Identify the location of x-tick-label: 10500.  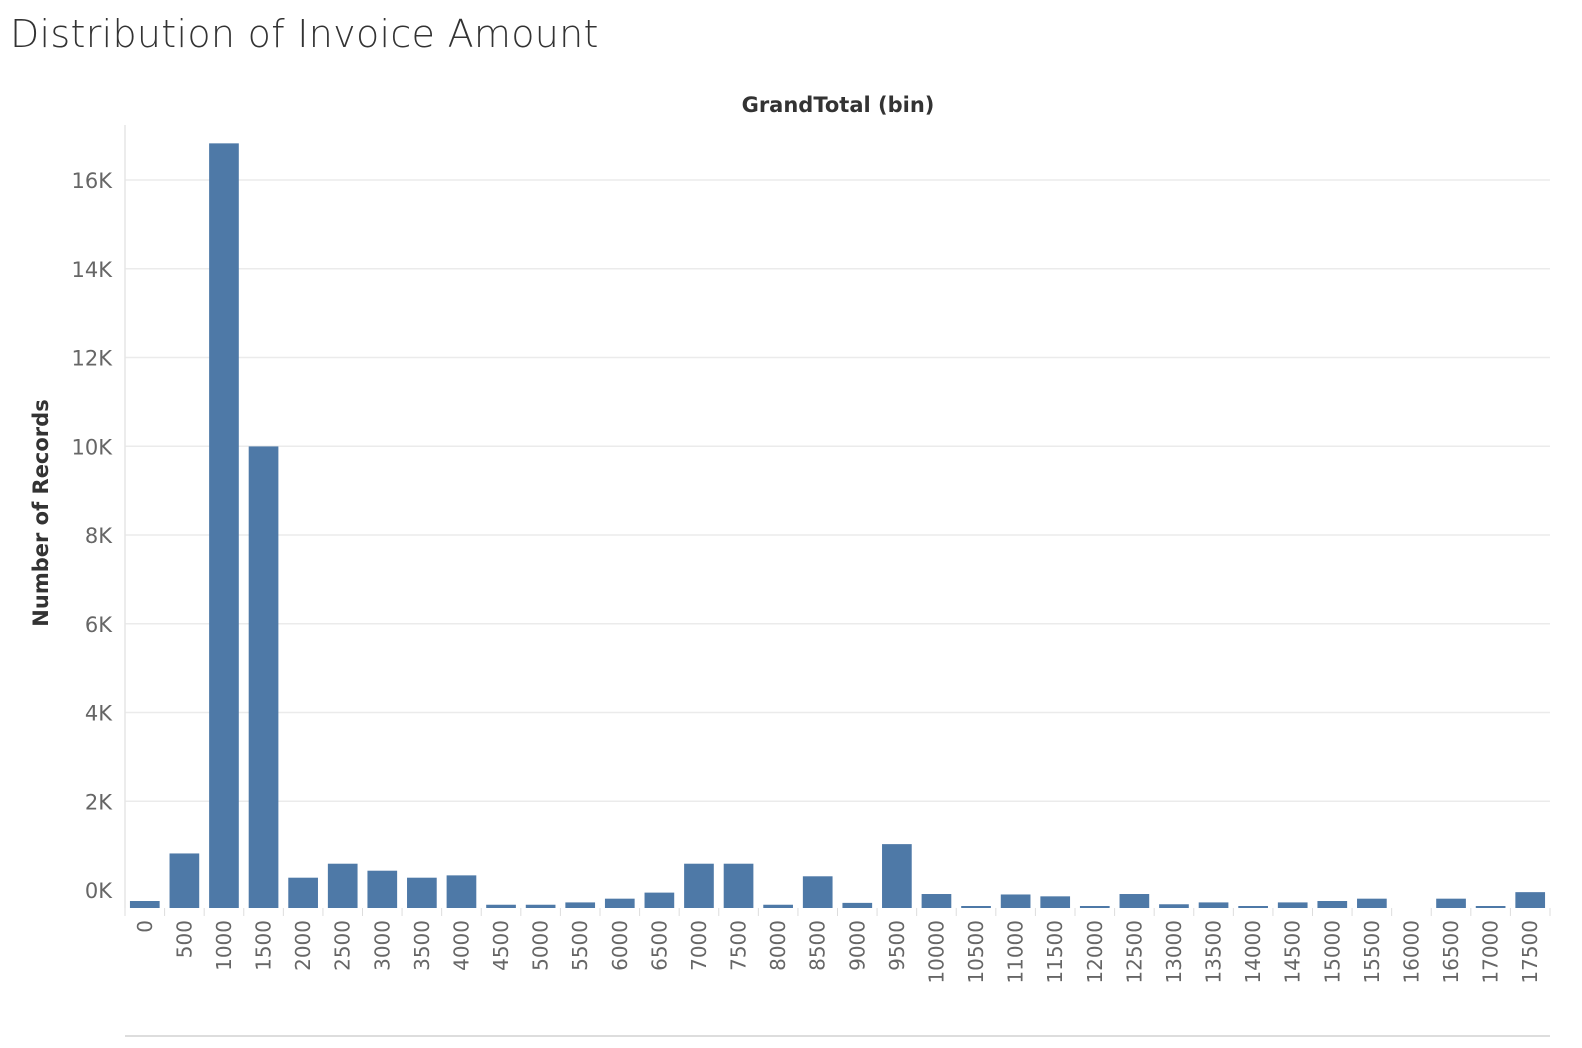
(976, 952).